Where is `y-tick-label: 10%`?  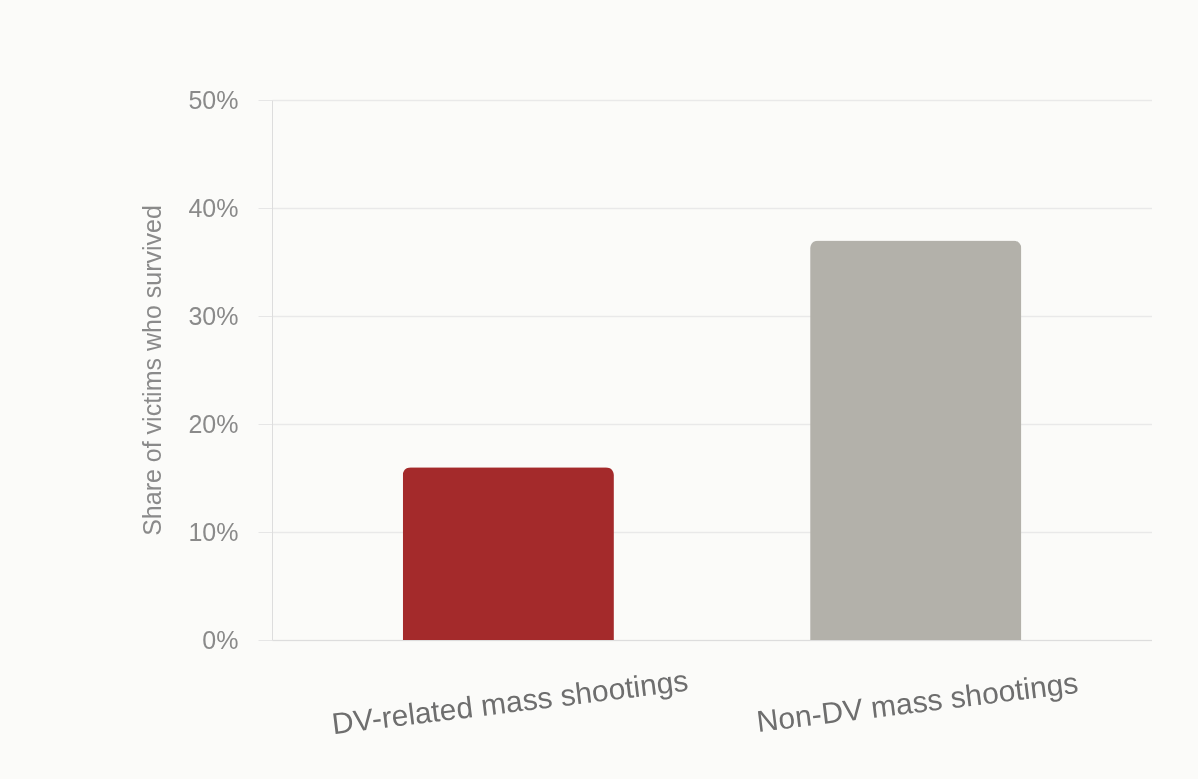
y-tick-label: 10% is located at coordinates (213, 531).